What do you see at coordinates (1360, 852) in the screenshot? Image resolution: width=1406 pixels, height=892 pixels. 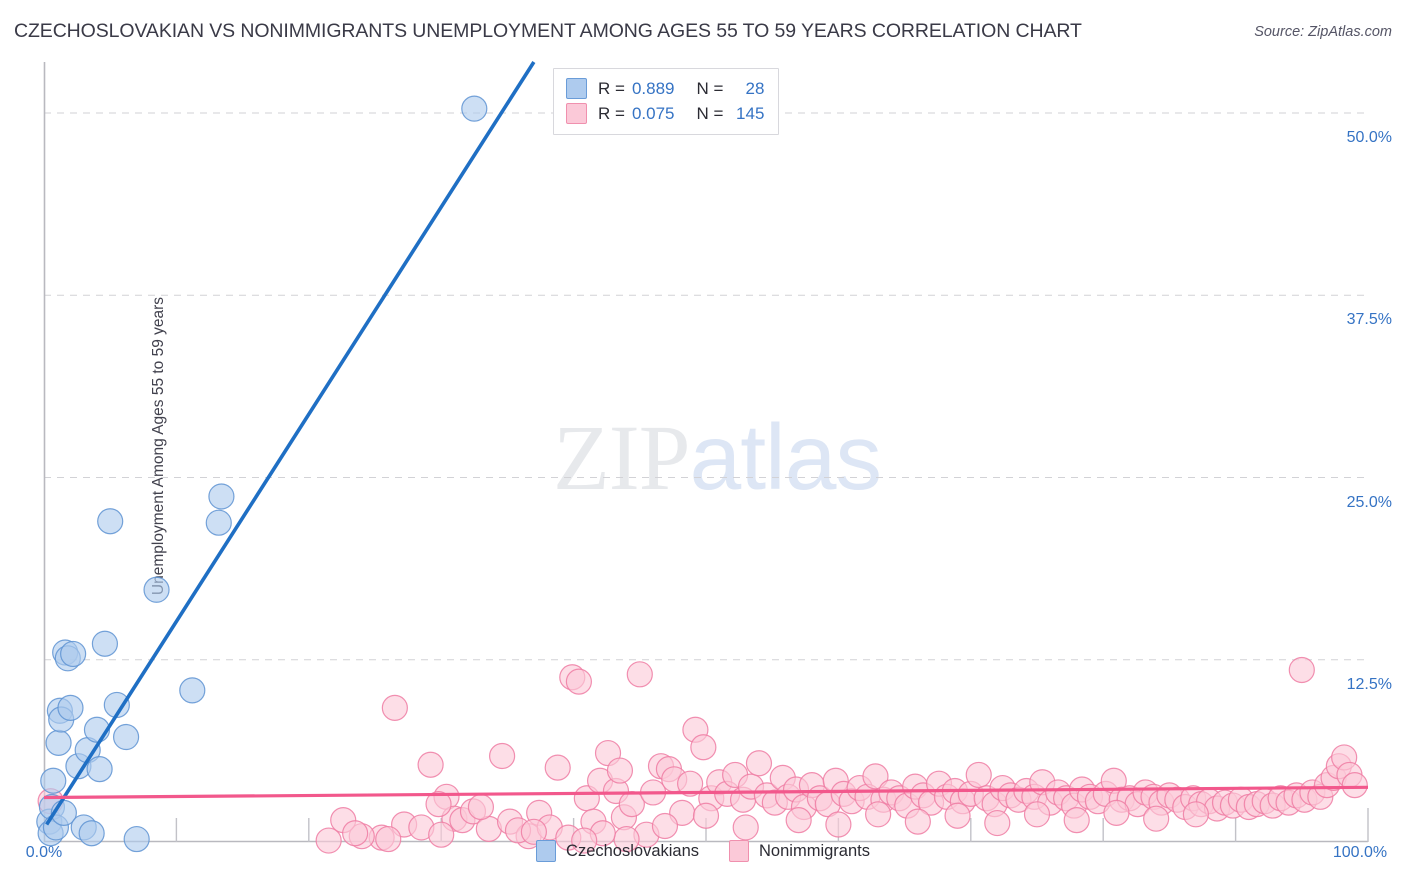 I see `x-tick-label-max: 100.0%` at bounding box center [1360, 852].